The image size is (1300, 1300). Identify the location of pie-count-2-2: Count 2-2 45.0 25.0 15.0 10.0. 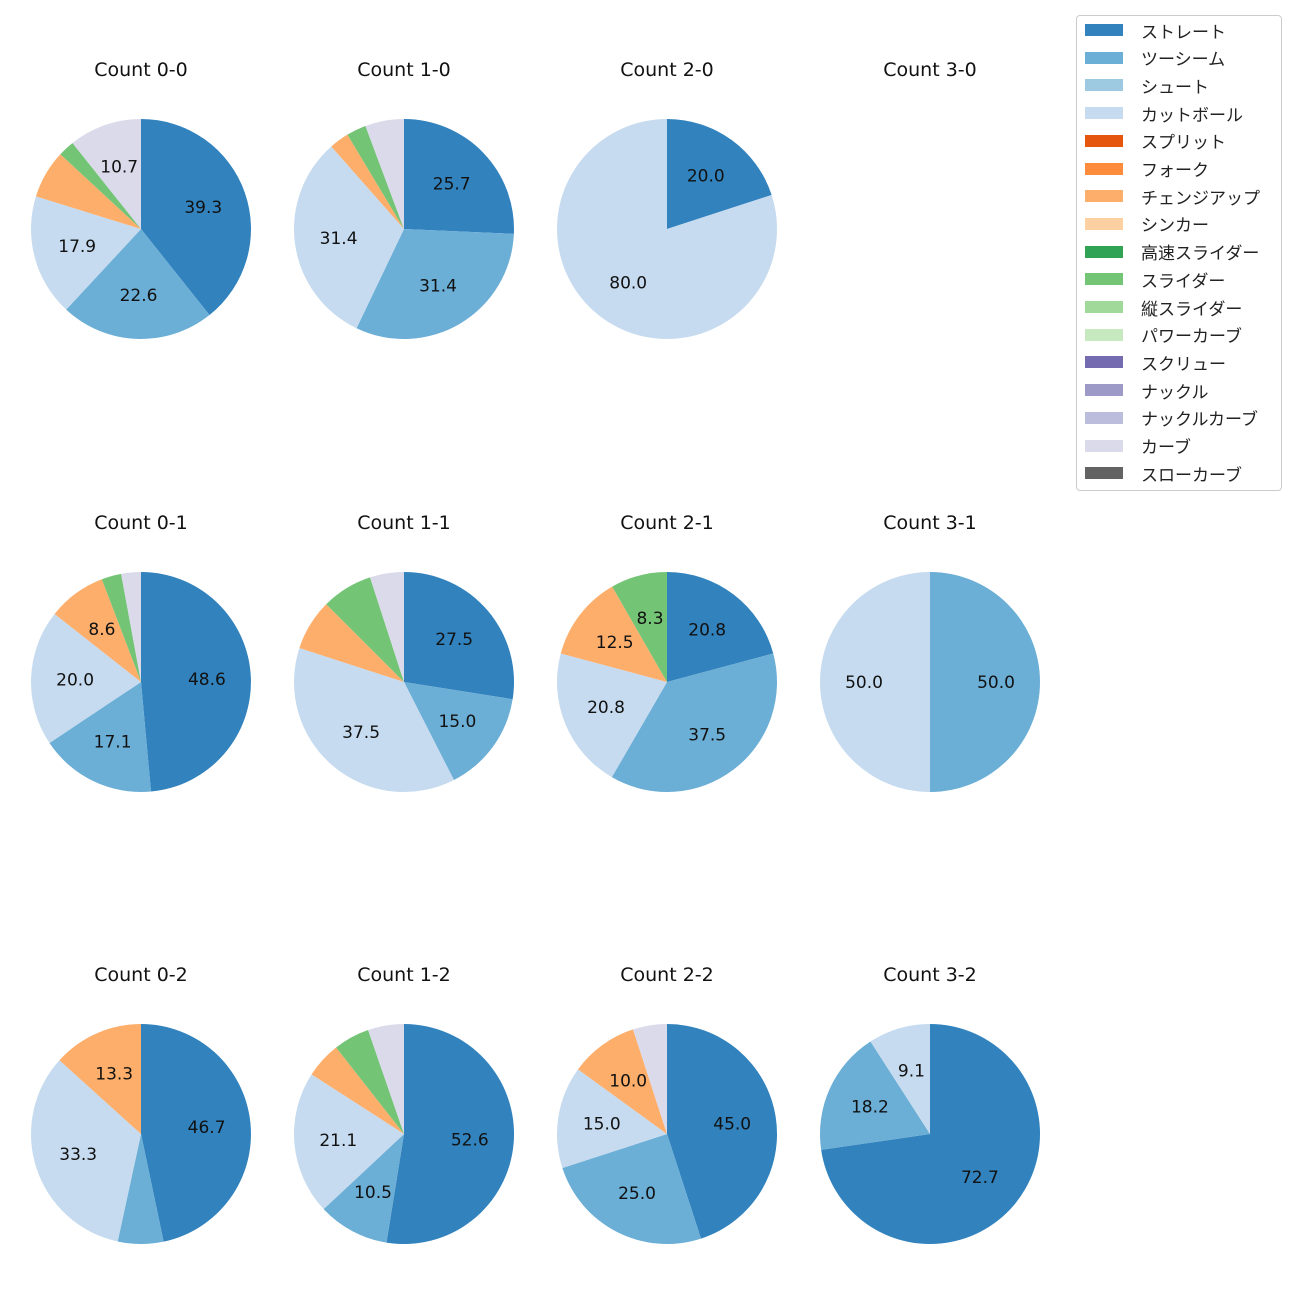
(667, 1104).